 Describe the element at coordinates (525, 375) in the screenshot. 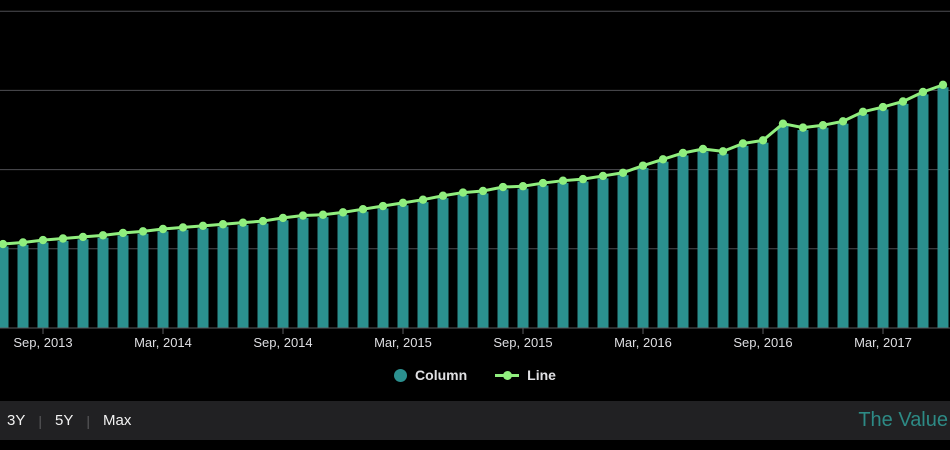

I see `legend-item-line: Line` at that location.